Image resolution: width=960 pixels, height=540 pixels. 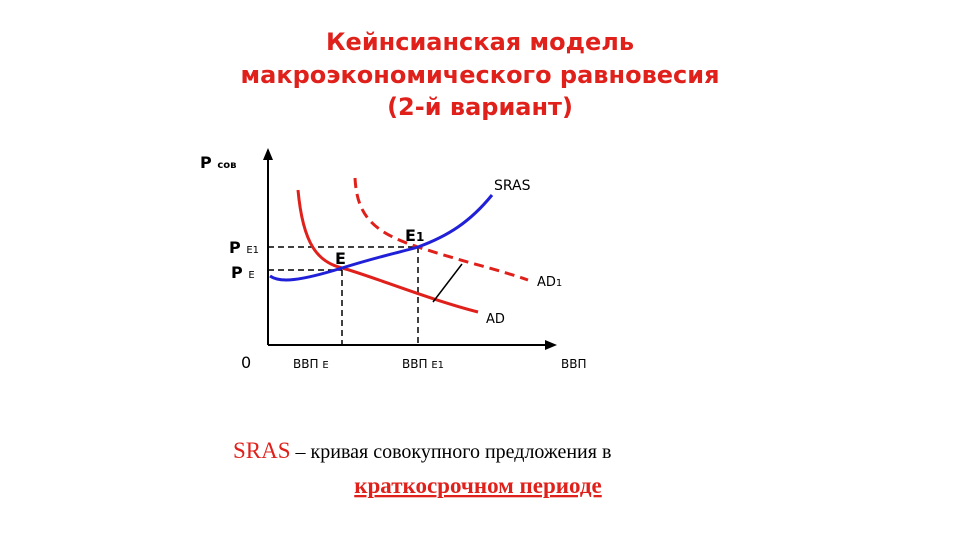 I want to click on x-label: ВВП E1, so click(x=423, y=364).